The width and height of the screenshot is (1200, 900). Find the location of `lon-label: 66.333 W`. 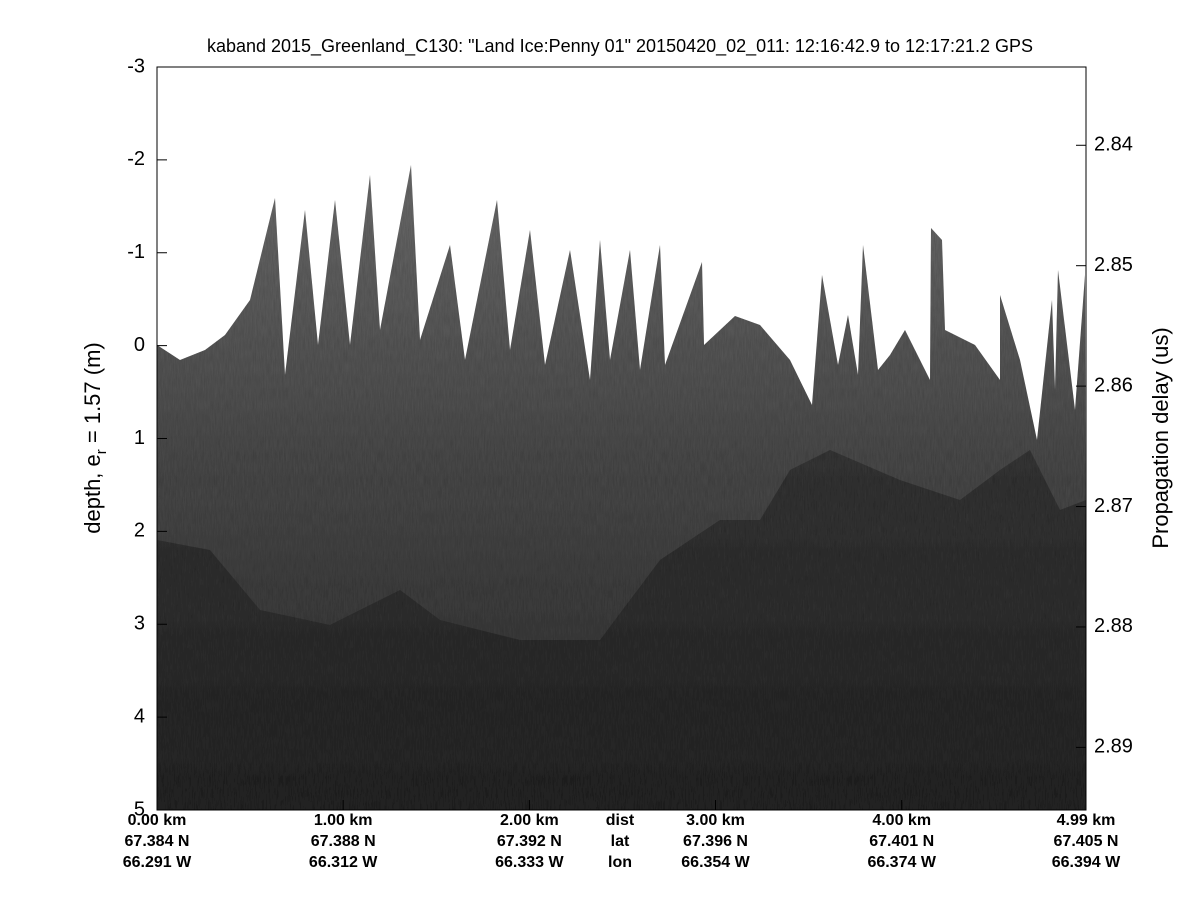

lon-label: 66.333 W is located at coordinates (529, 862).